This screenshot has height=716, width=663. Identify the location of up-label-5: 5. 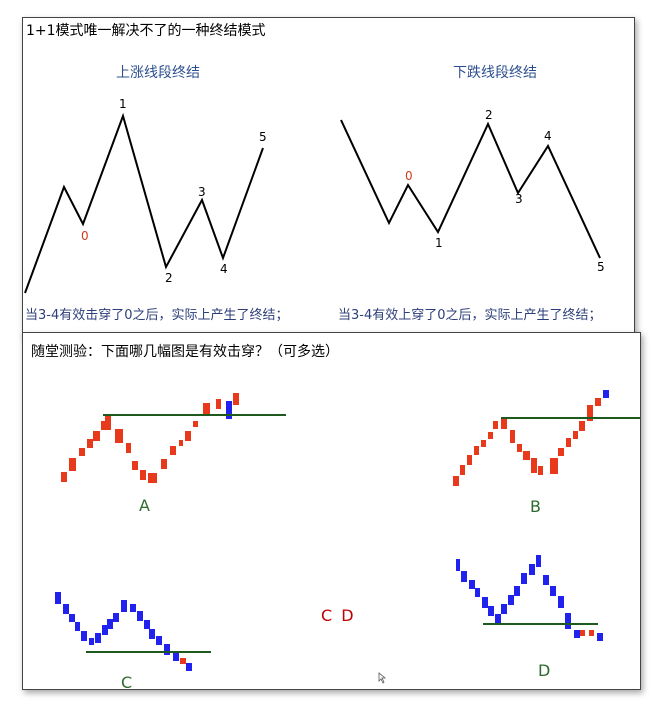
(263, 137).